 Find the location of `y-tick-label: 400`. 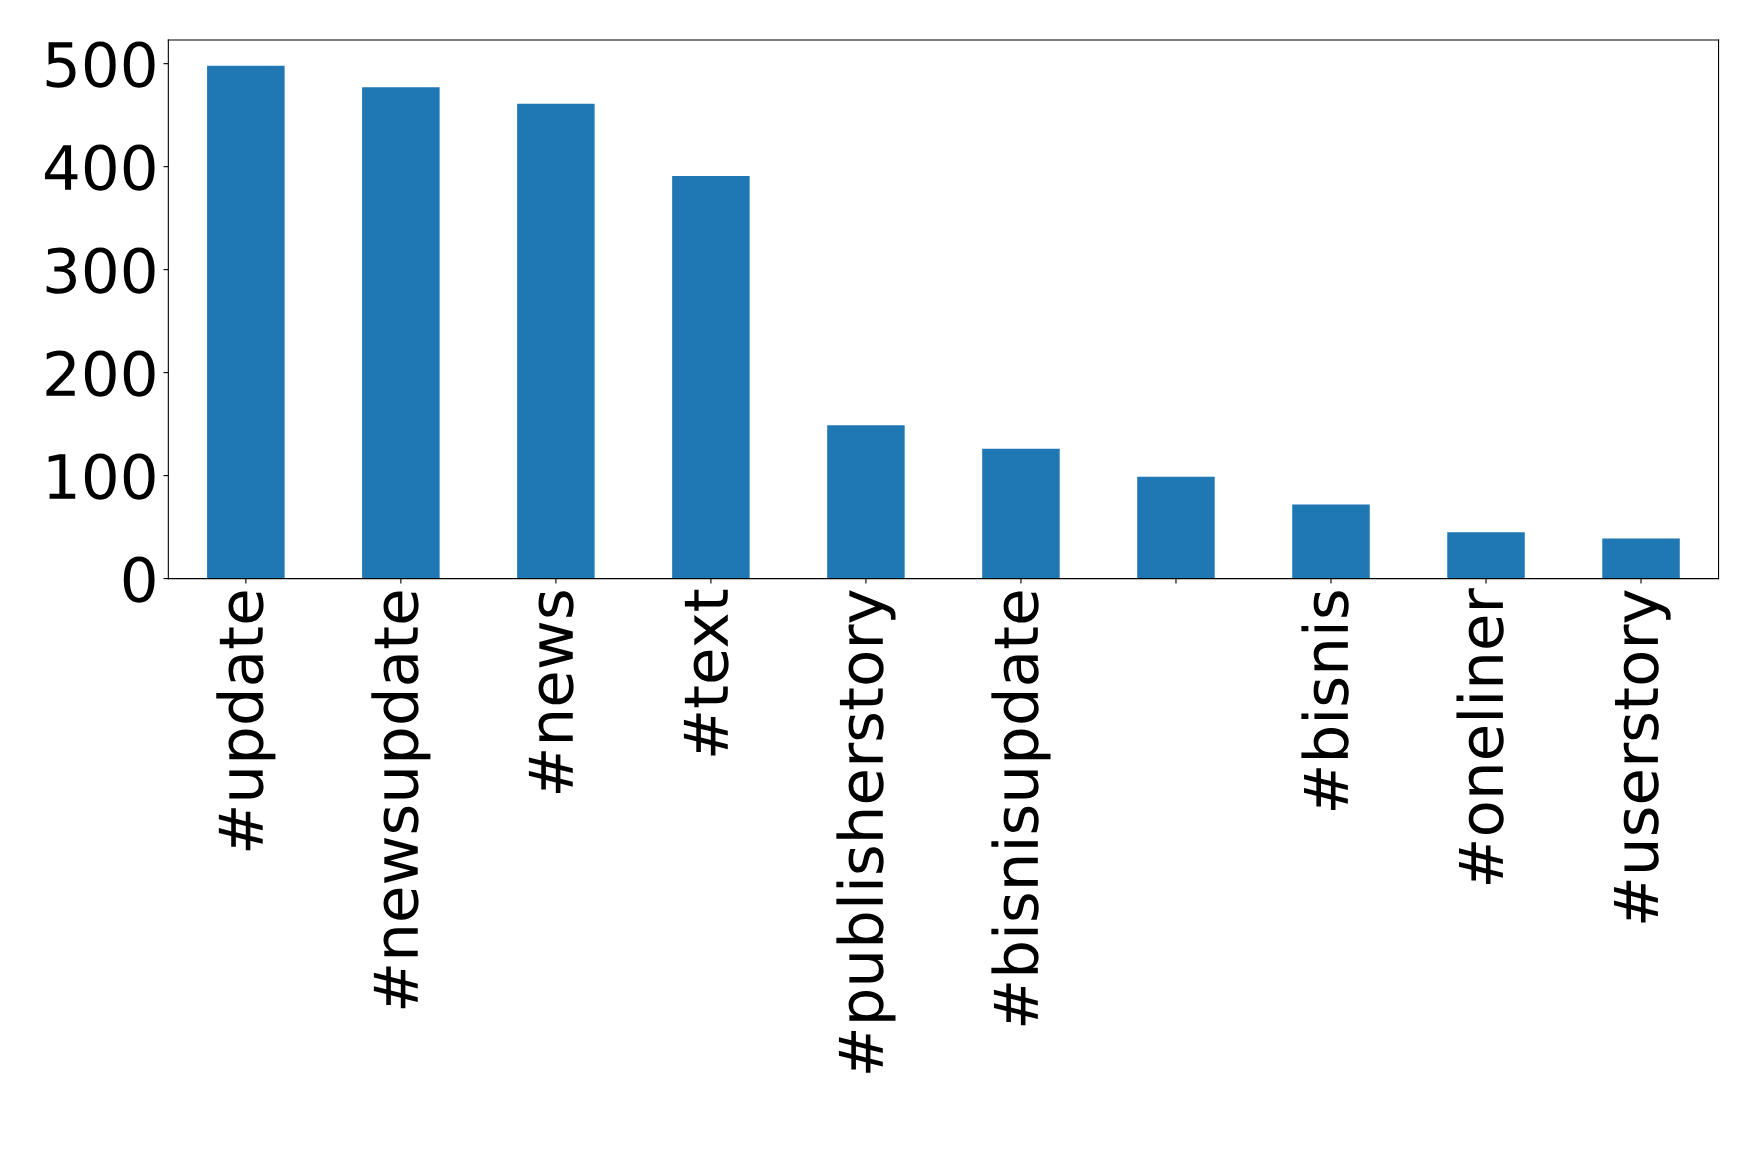

y-tick-label: 400 is located at coordinates (99, 167).